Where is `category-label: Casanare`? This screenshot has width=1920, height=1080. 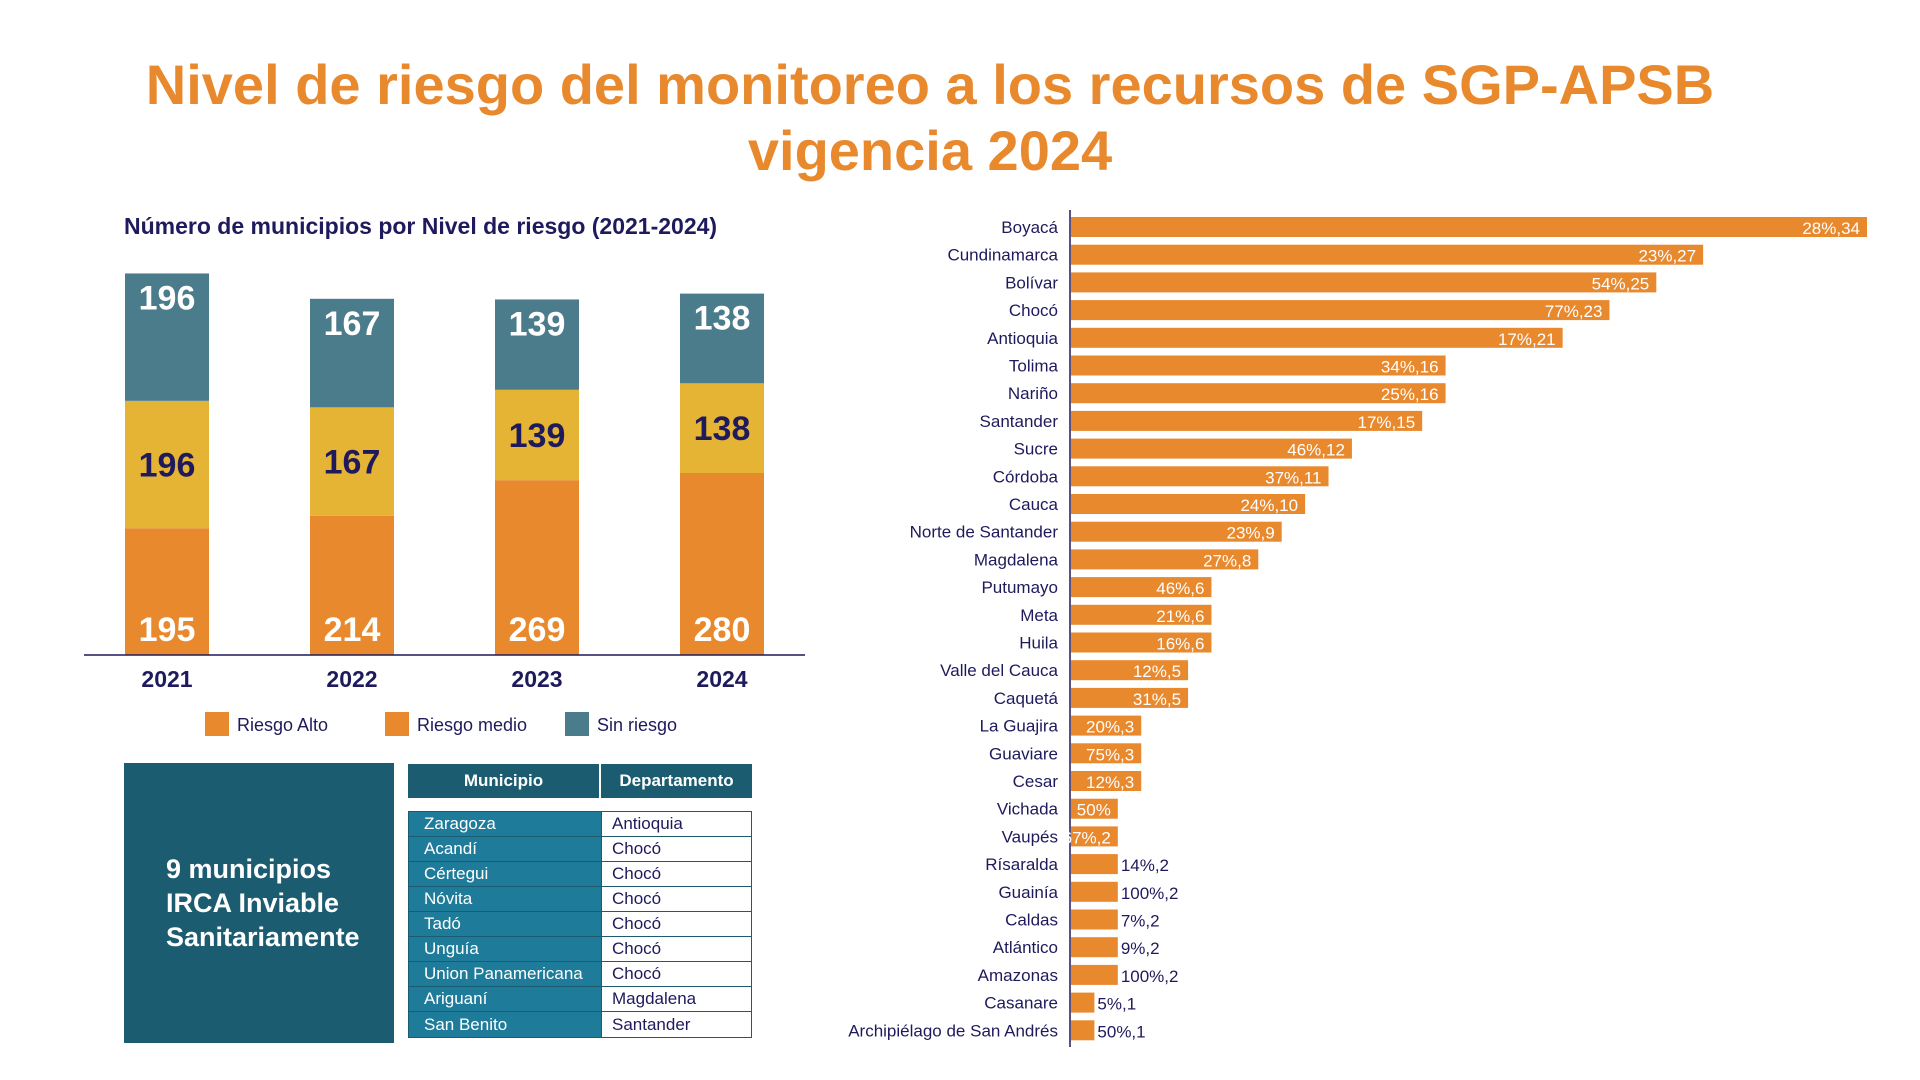 category-label: Casanare is located at coordinates (1021, 1003).